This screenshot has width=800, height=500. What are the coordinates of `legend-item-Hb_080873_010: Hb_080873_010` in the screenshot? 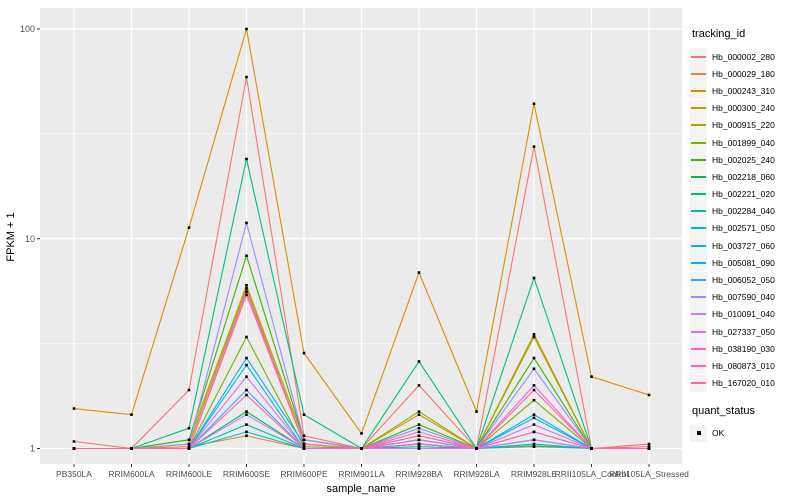 It's located at (745, 366).